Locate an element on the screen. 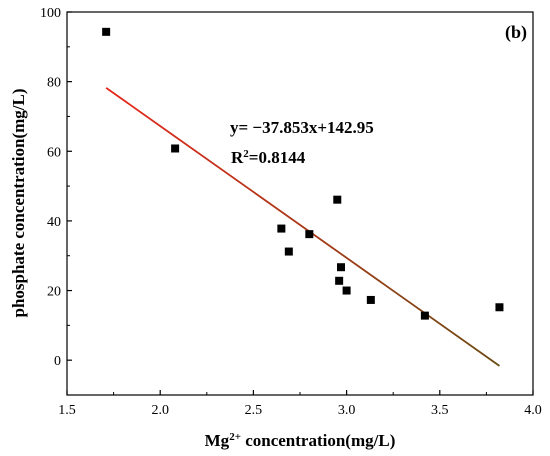  y-tick-label: 60 is located at coordinates (54, 152).